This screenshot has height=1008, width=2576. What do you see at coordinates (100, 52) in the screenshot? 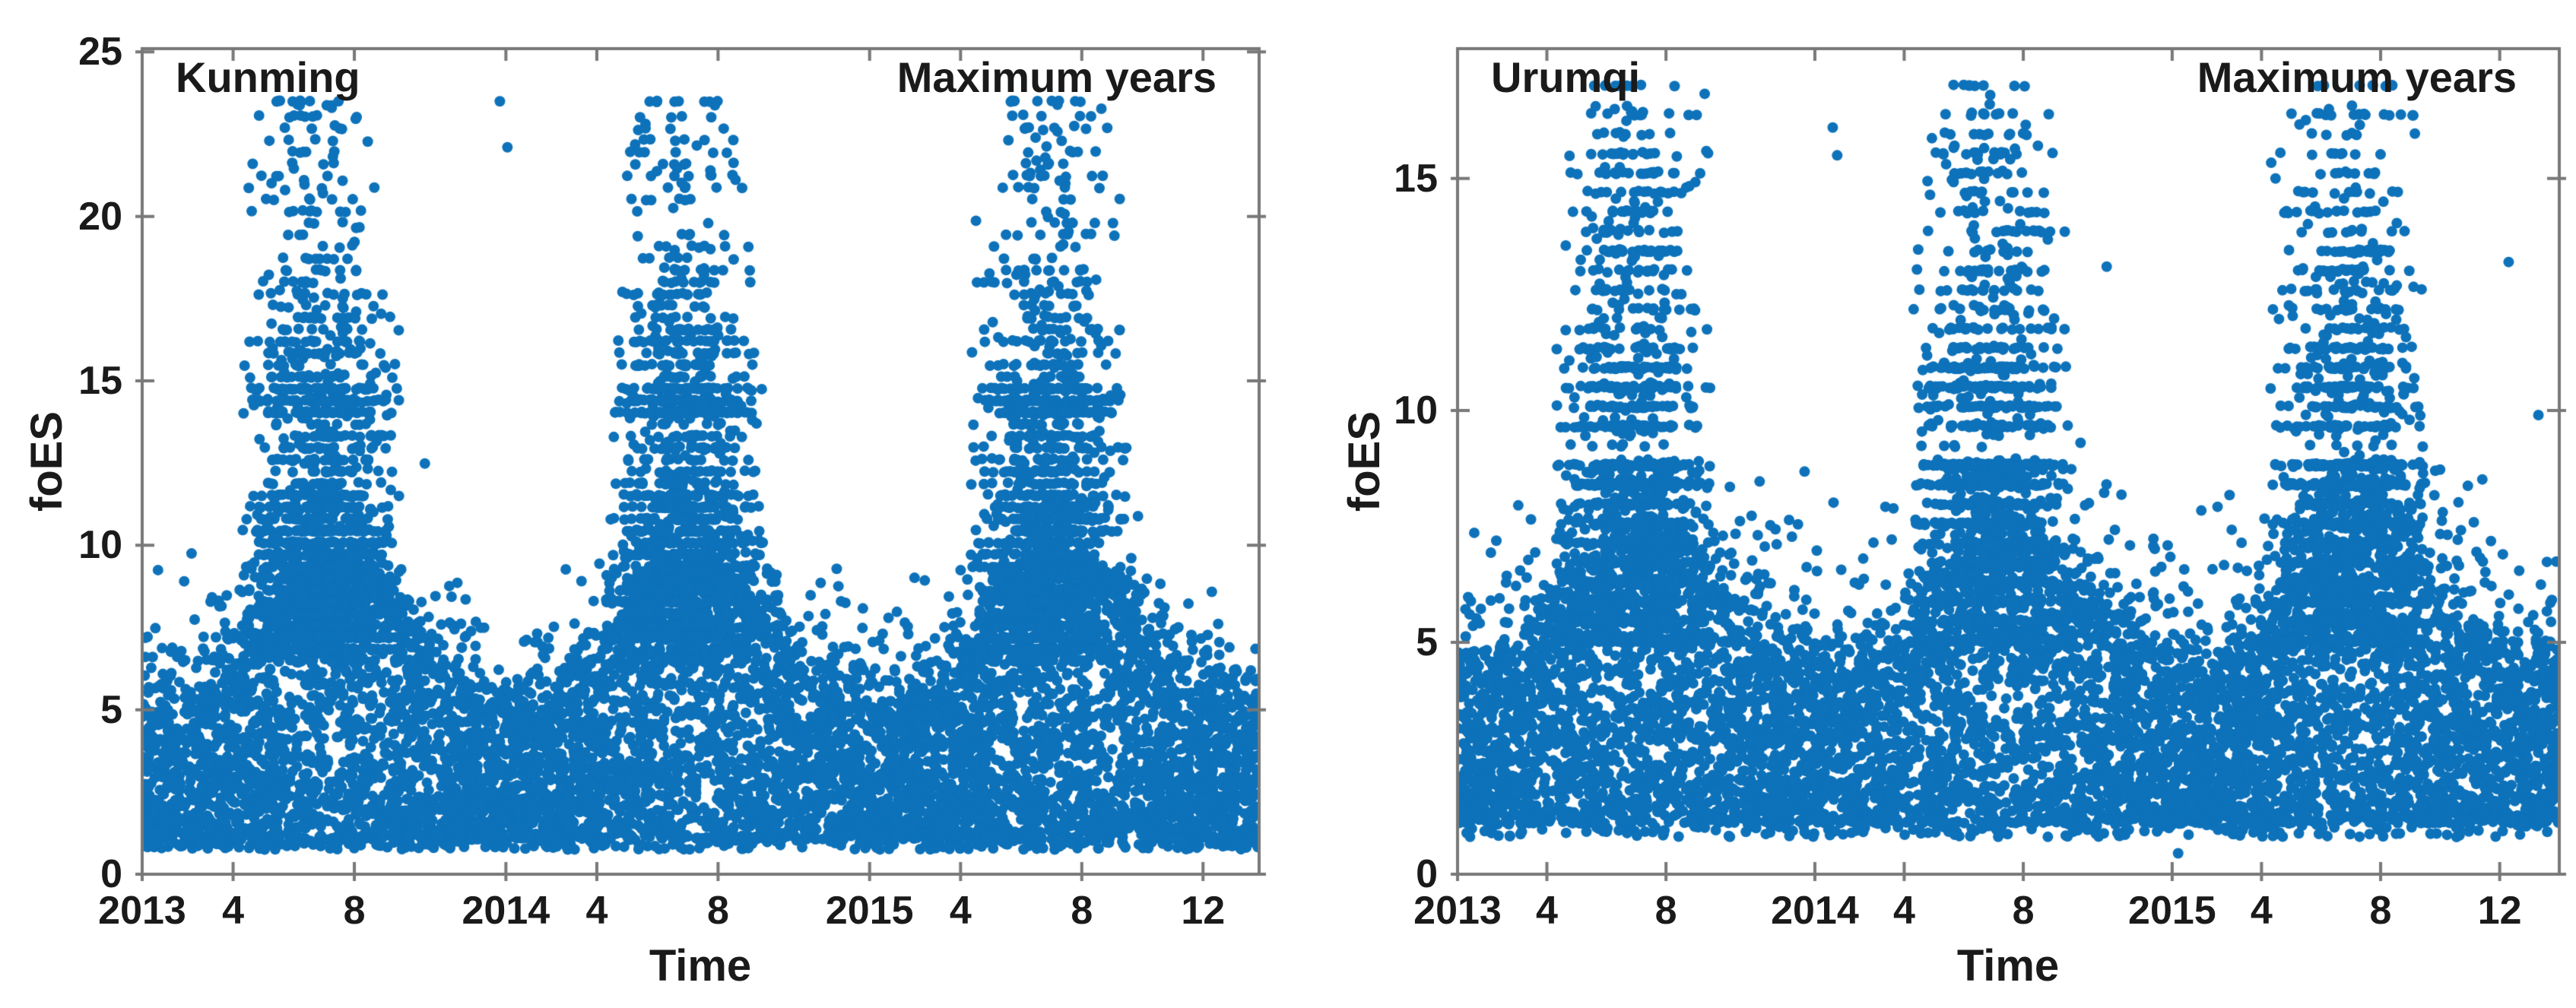
I see `y-tick-label: 25` at bounding box center [100, 52].